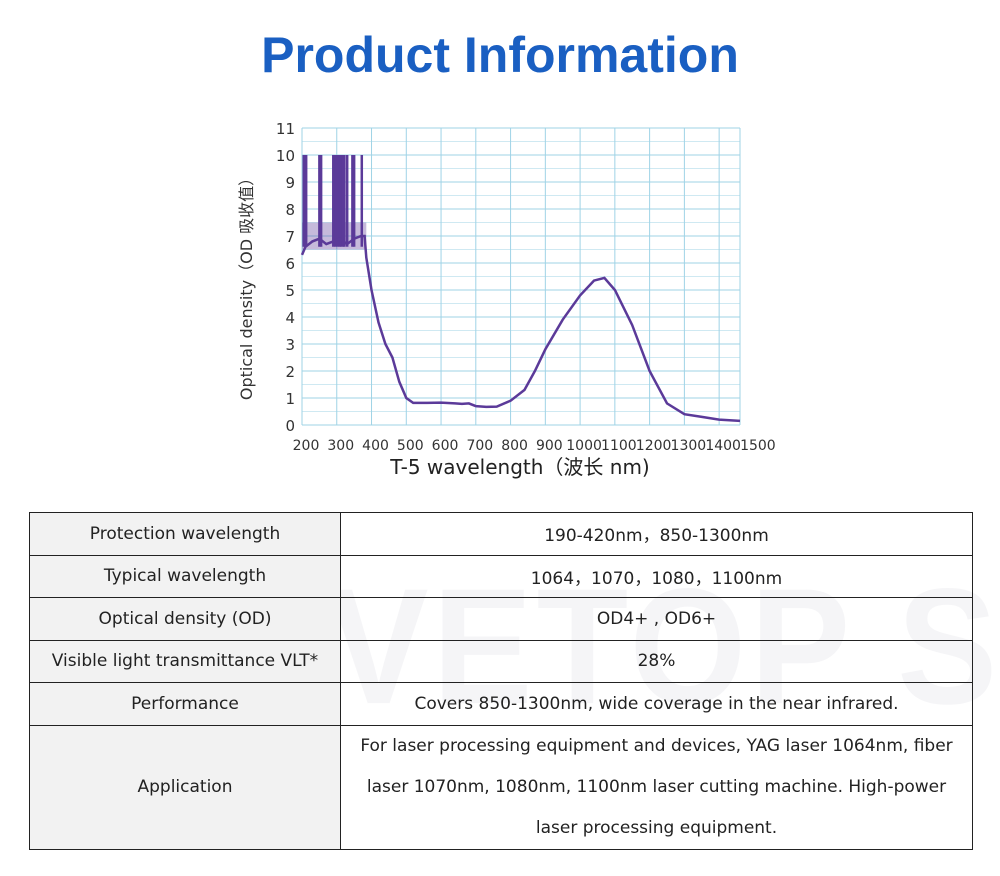 The height and width of the screenshot is (876, 1000). I want to click on x-tick-label: 1100, so click(619, 446).